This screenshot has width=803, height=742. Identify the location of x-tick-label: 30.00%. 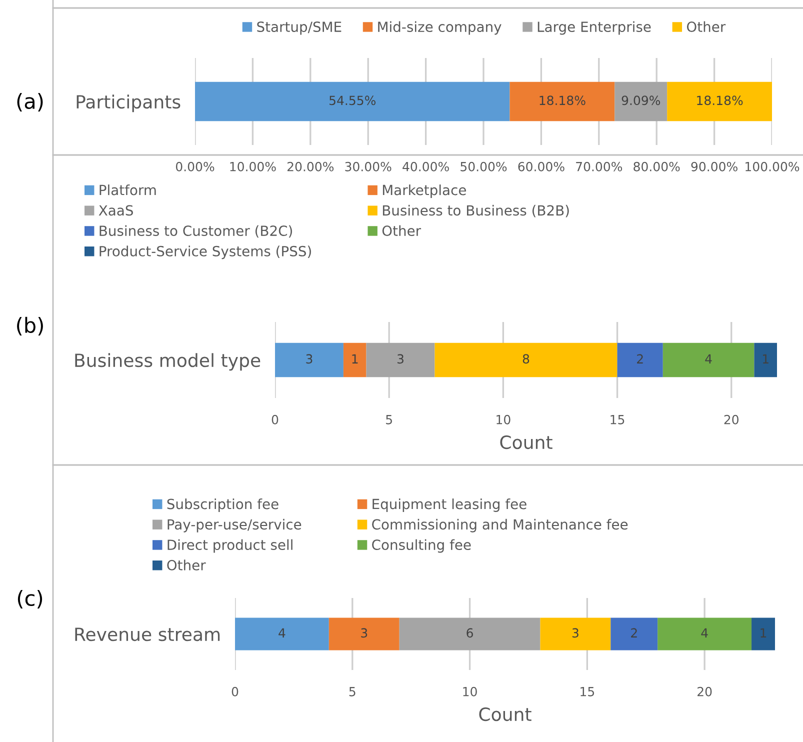
(368, 167).